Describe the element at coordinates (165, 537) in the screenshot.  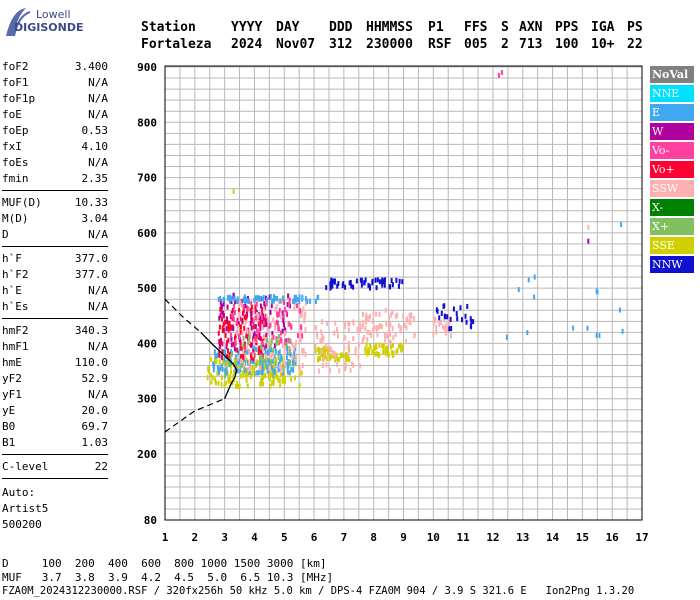
I see `x-tick-label: 1` at that location.